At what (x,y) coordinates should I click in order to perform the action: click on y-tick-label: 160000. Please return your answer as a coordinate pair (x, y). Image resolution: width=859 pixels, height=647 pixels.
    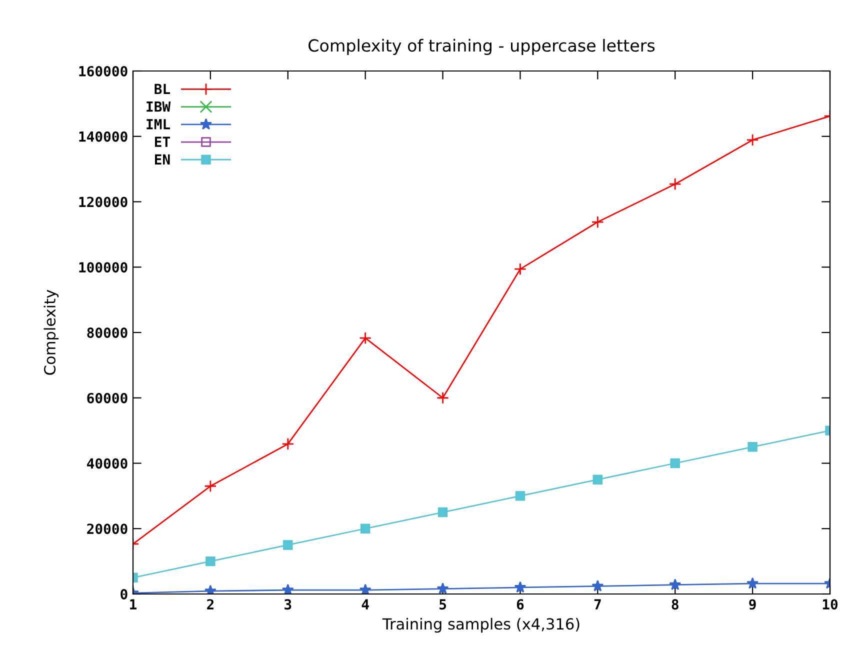
    Looking at the image, I should click on (103, 71).